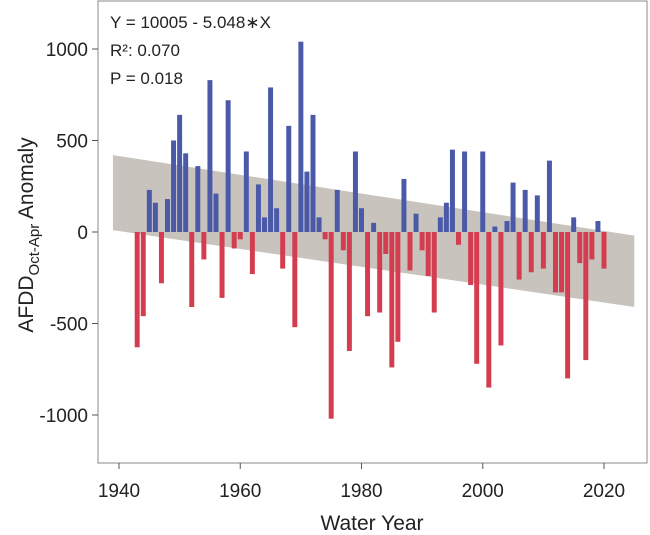  Describe the element at coordinates (465, 191) in the screenshot. I see `bar-1997` at that location.